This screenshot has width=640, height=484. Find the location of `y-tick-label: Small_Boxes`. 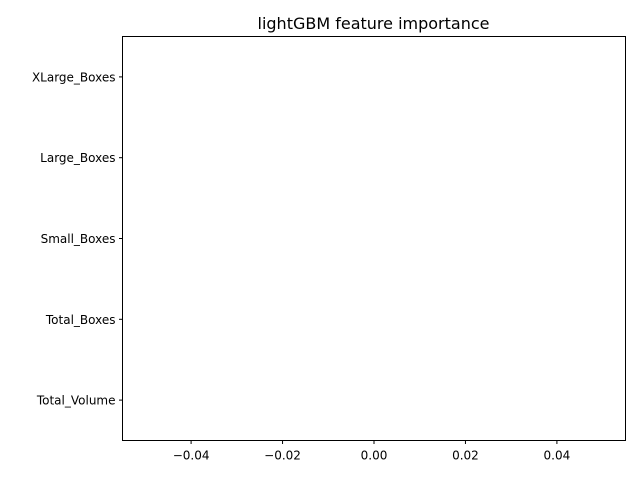

y-tick-label: Small_Boxes is located at coordinates (78, 239).